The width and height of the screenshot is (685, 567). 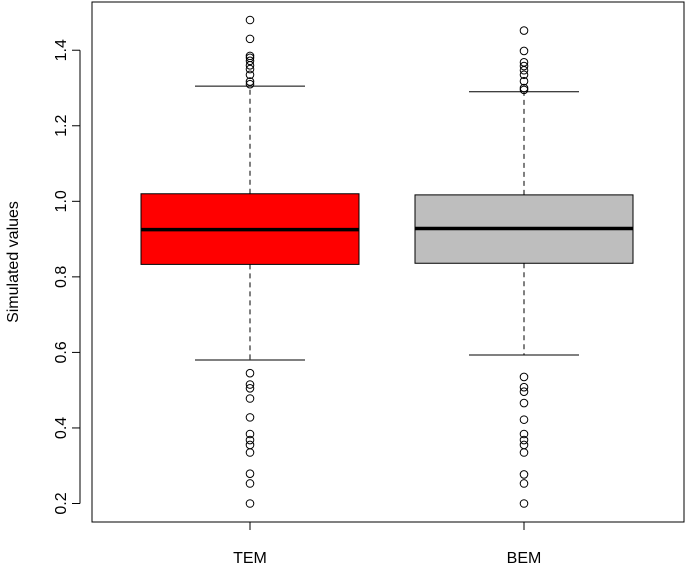 What do you see at coordinates (61, 503) in the screenshot?
I see `y-tick-label: 0.2` at bounding box center [61, 503].